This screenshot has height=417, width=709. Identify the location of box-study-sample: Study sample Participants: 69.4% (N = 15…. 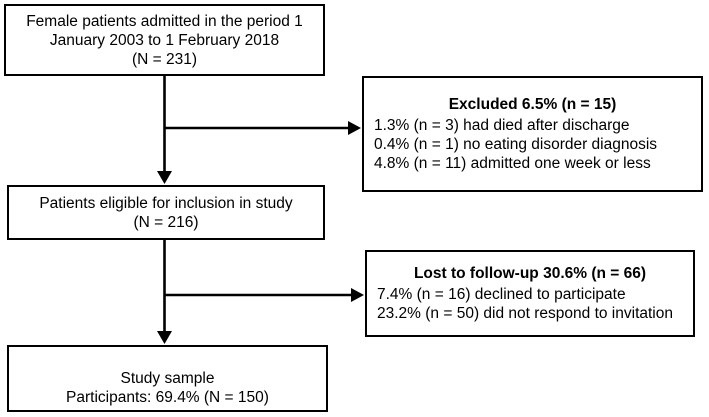
(167, 378).